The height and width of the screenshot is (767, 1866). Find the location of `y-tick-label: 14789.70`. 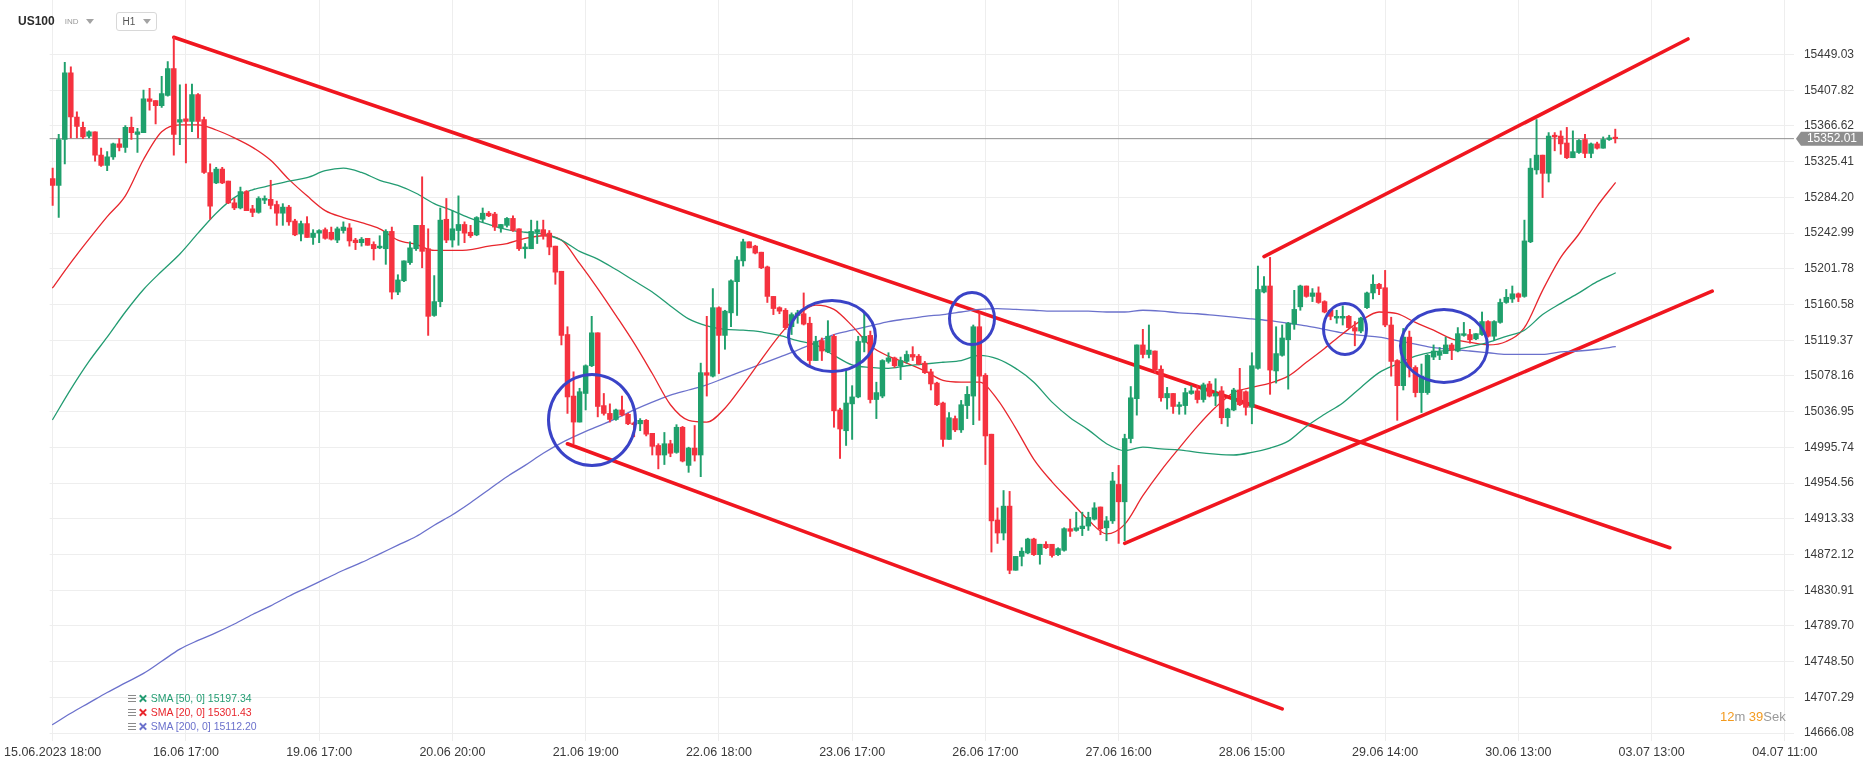

y-tick-label: 14789.70 is located at coordinates (1829, 625).